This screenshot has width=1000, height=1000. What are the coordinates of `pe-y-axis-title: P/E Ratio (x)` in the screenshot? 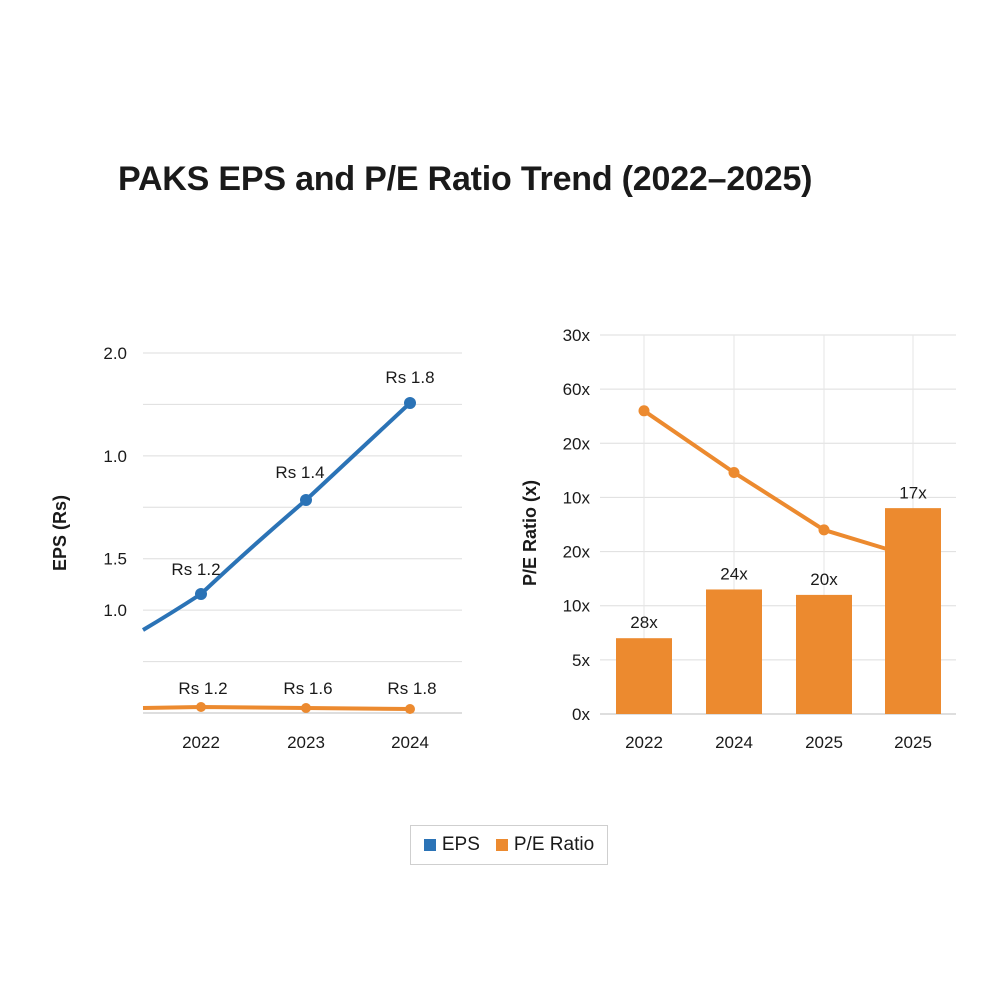 It's located at (530, 533).